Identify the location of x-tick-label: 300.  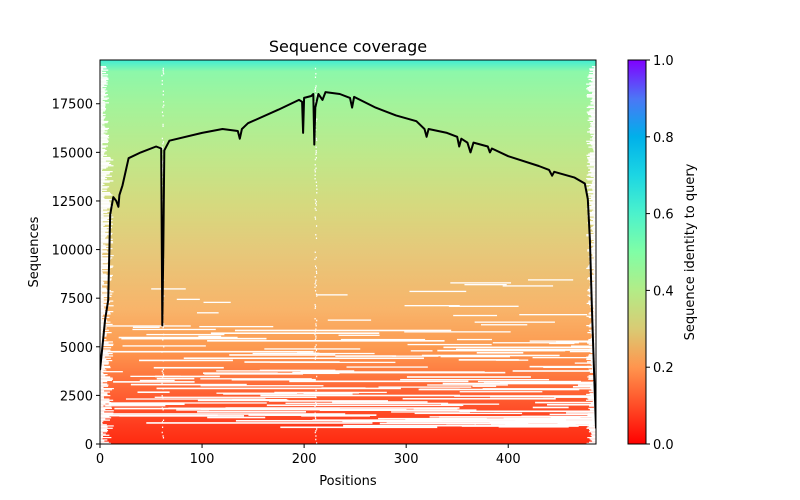
(406, 459).